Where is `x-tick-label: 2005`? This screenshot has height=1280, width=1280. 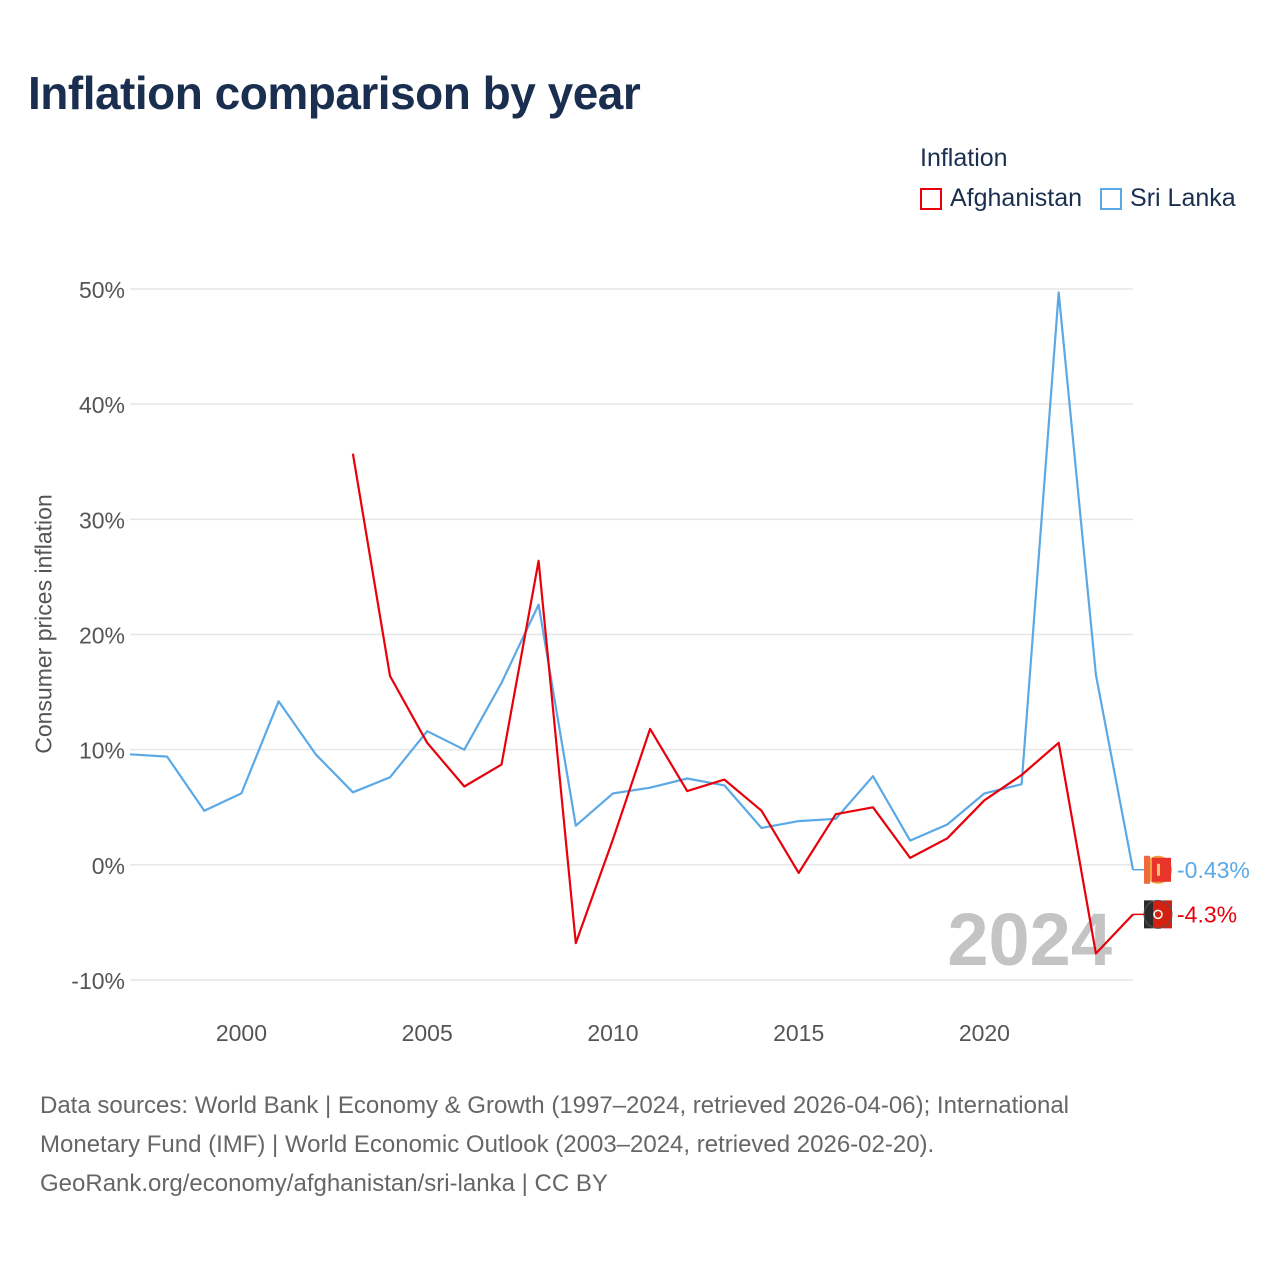 x-tick-label: 2005 is located at coordinates (427, 1033).